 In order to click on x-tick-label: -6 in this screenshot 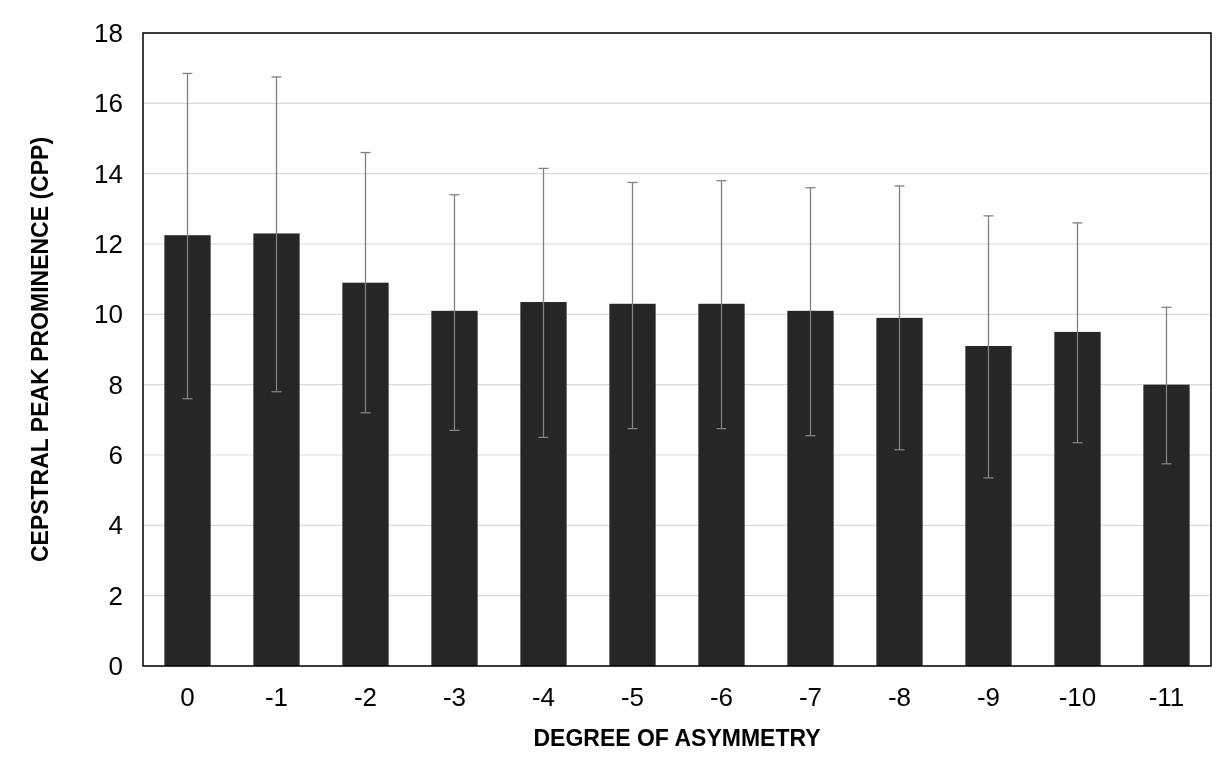, I will do `click(721, 697)`.